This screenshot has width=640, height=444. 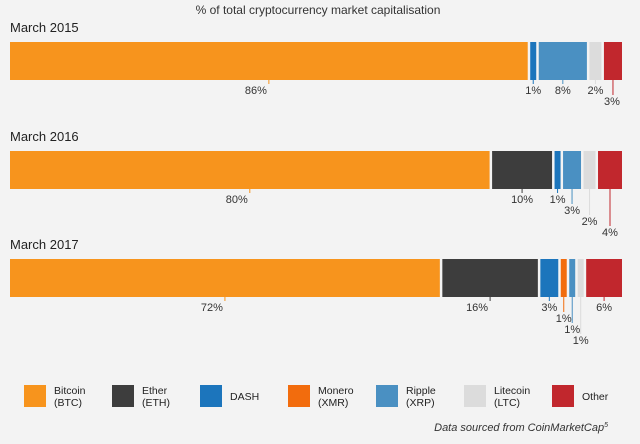 I want to click on legend-item-other: Other, so click(x=580, y=396).